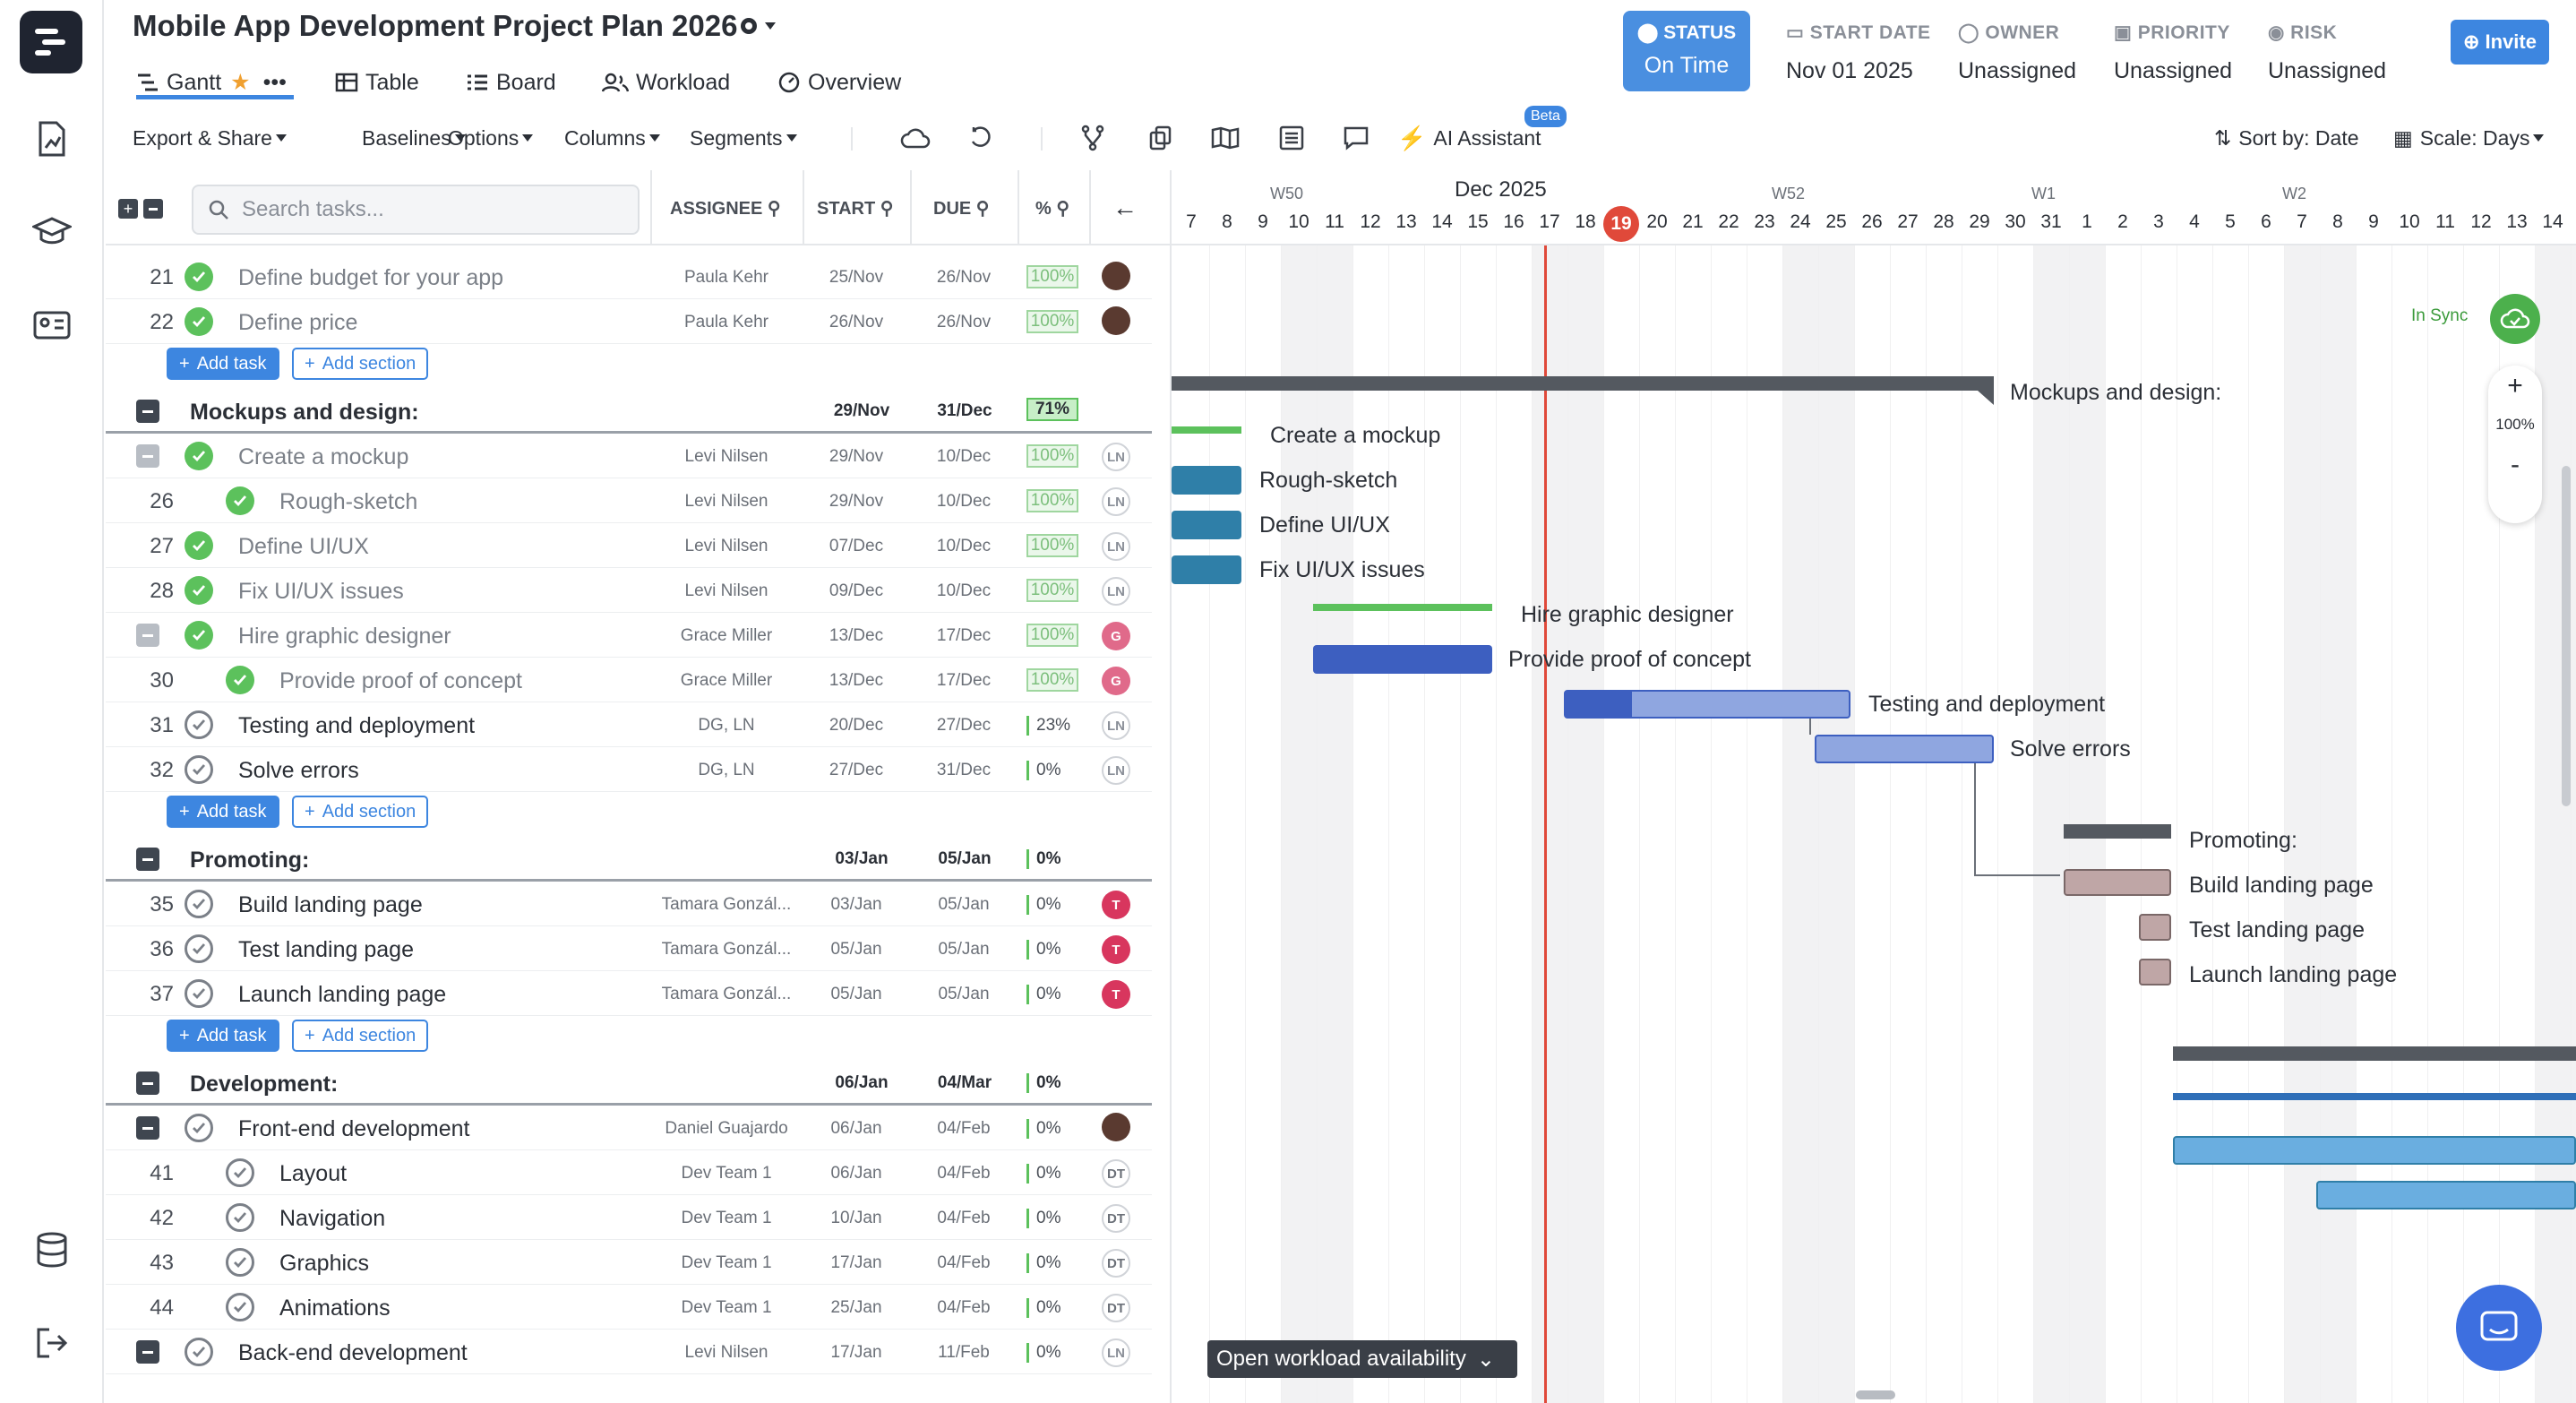 The image size is (2576, 1403). What do you see at coordinates (629, 1172) in the screenshot?
I see `task-row: 41 Layout Dev Team 1 06/Jan 04/Feb 0% DT` at bounding box center [629, 1172].